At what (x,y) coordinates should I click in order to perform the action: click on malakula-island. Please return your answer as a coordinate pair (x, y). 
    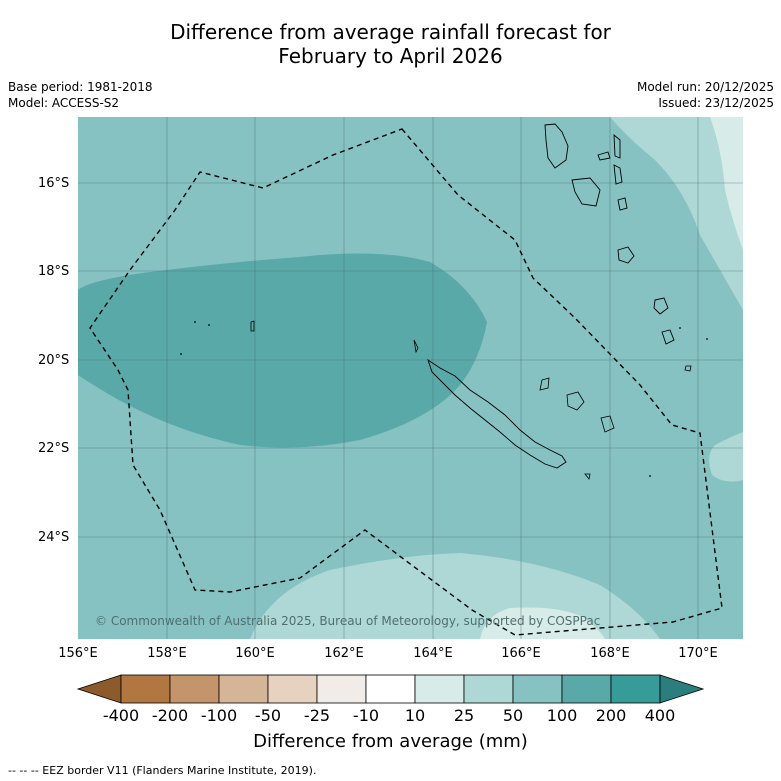
    Looking at the image, I should click on (586, 192).